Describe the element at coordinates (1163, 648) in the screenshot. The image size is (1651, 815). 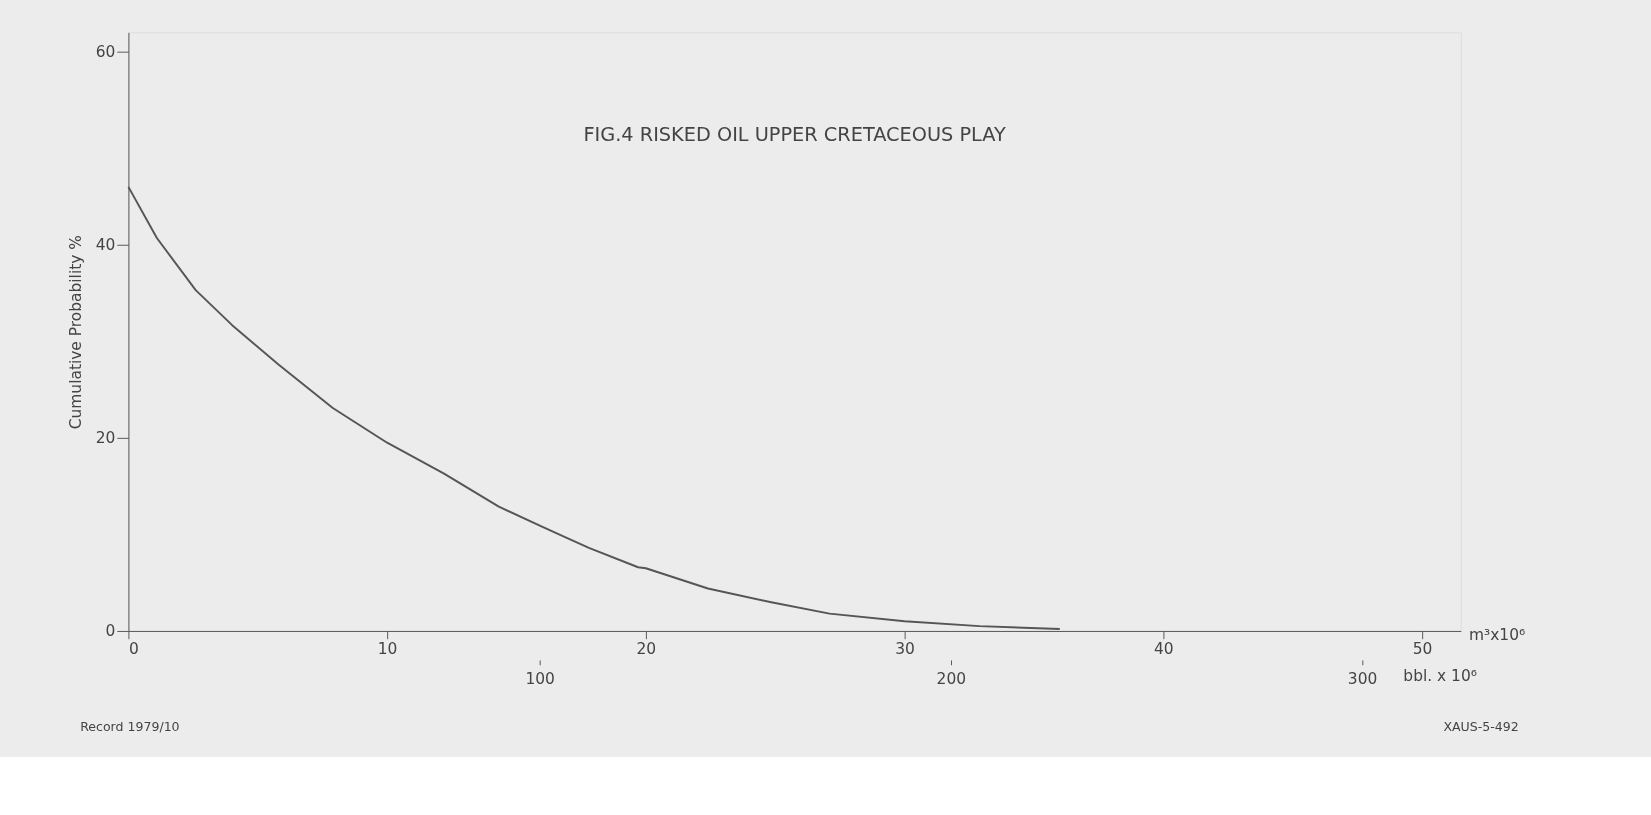
I see `x-tick-label: 40` at that location.